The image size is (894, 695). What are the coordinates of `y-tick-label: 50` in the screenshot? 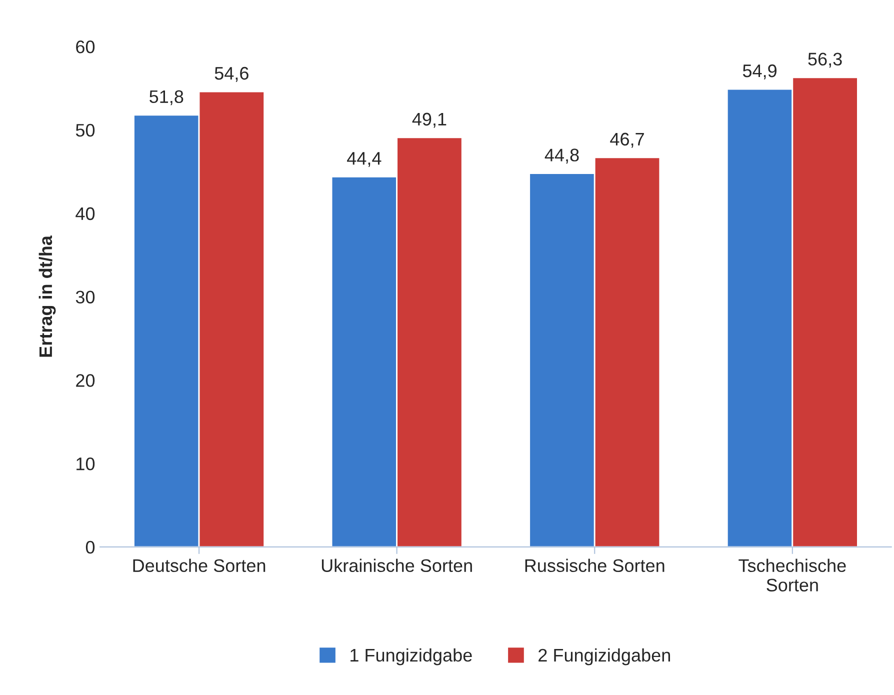 It's located at (85, 130).